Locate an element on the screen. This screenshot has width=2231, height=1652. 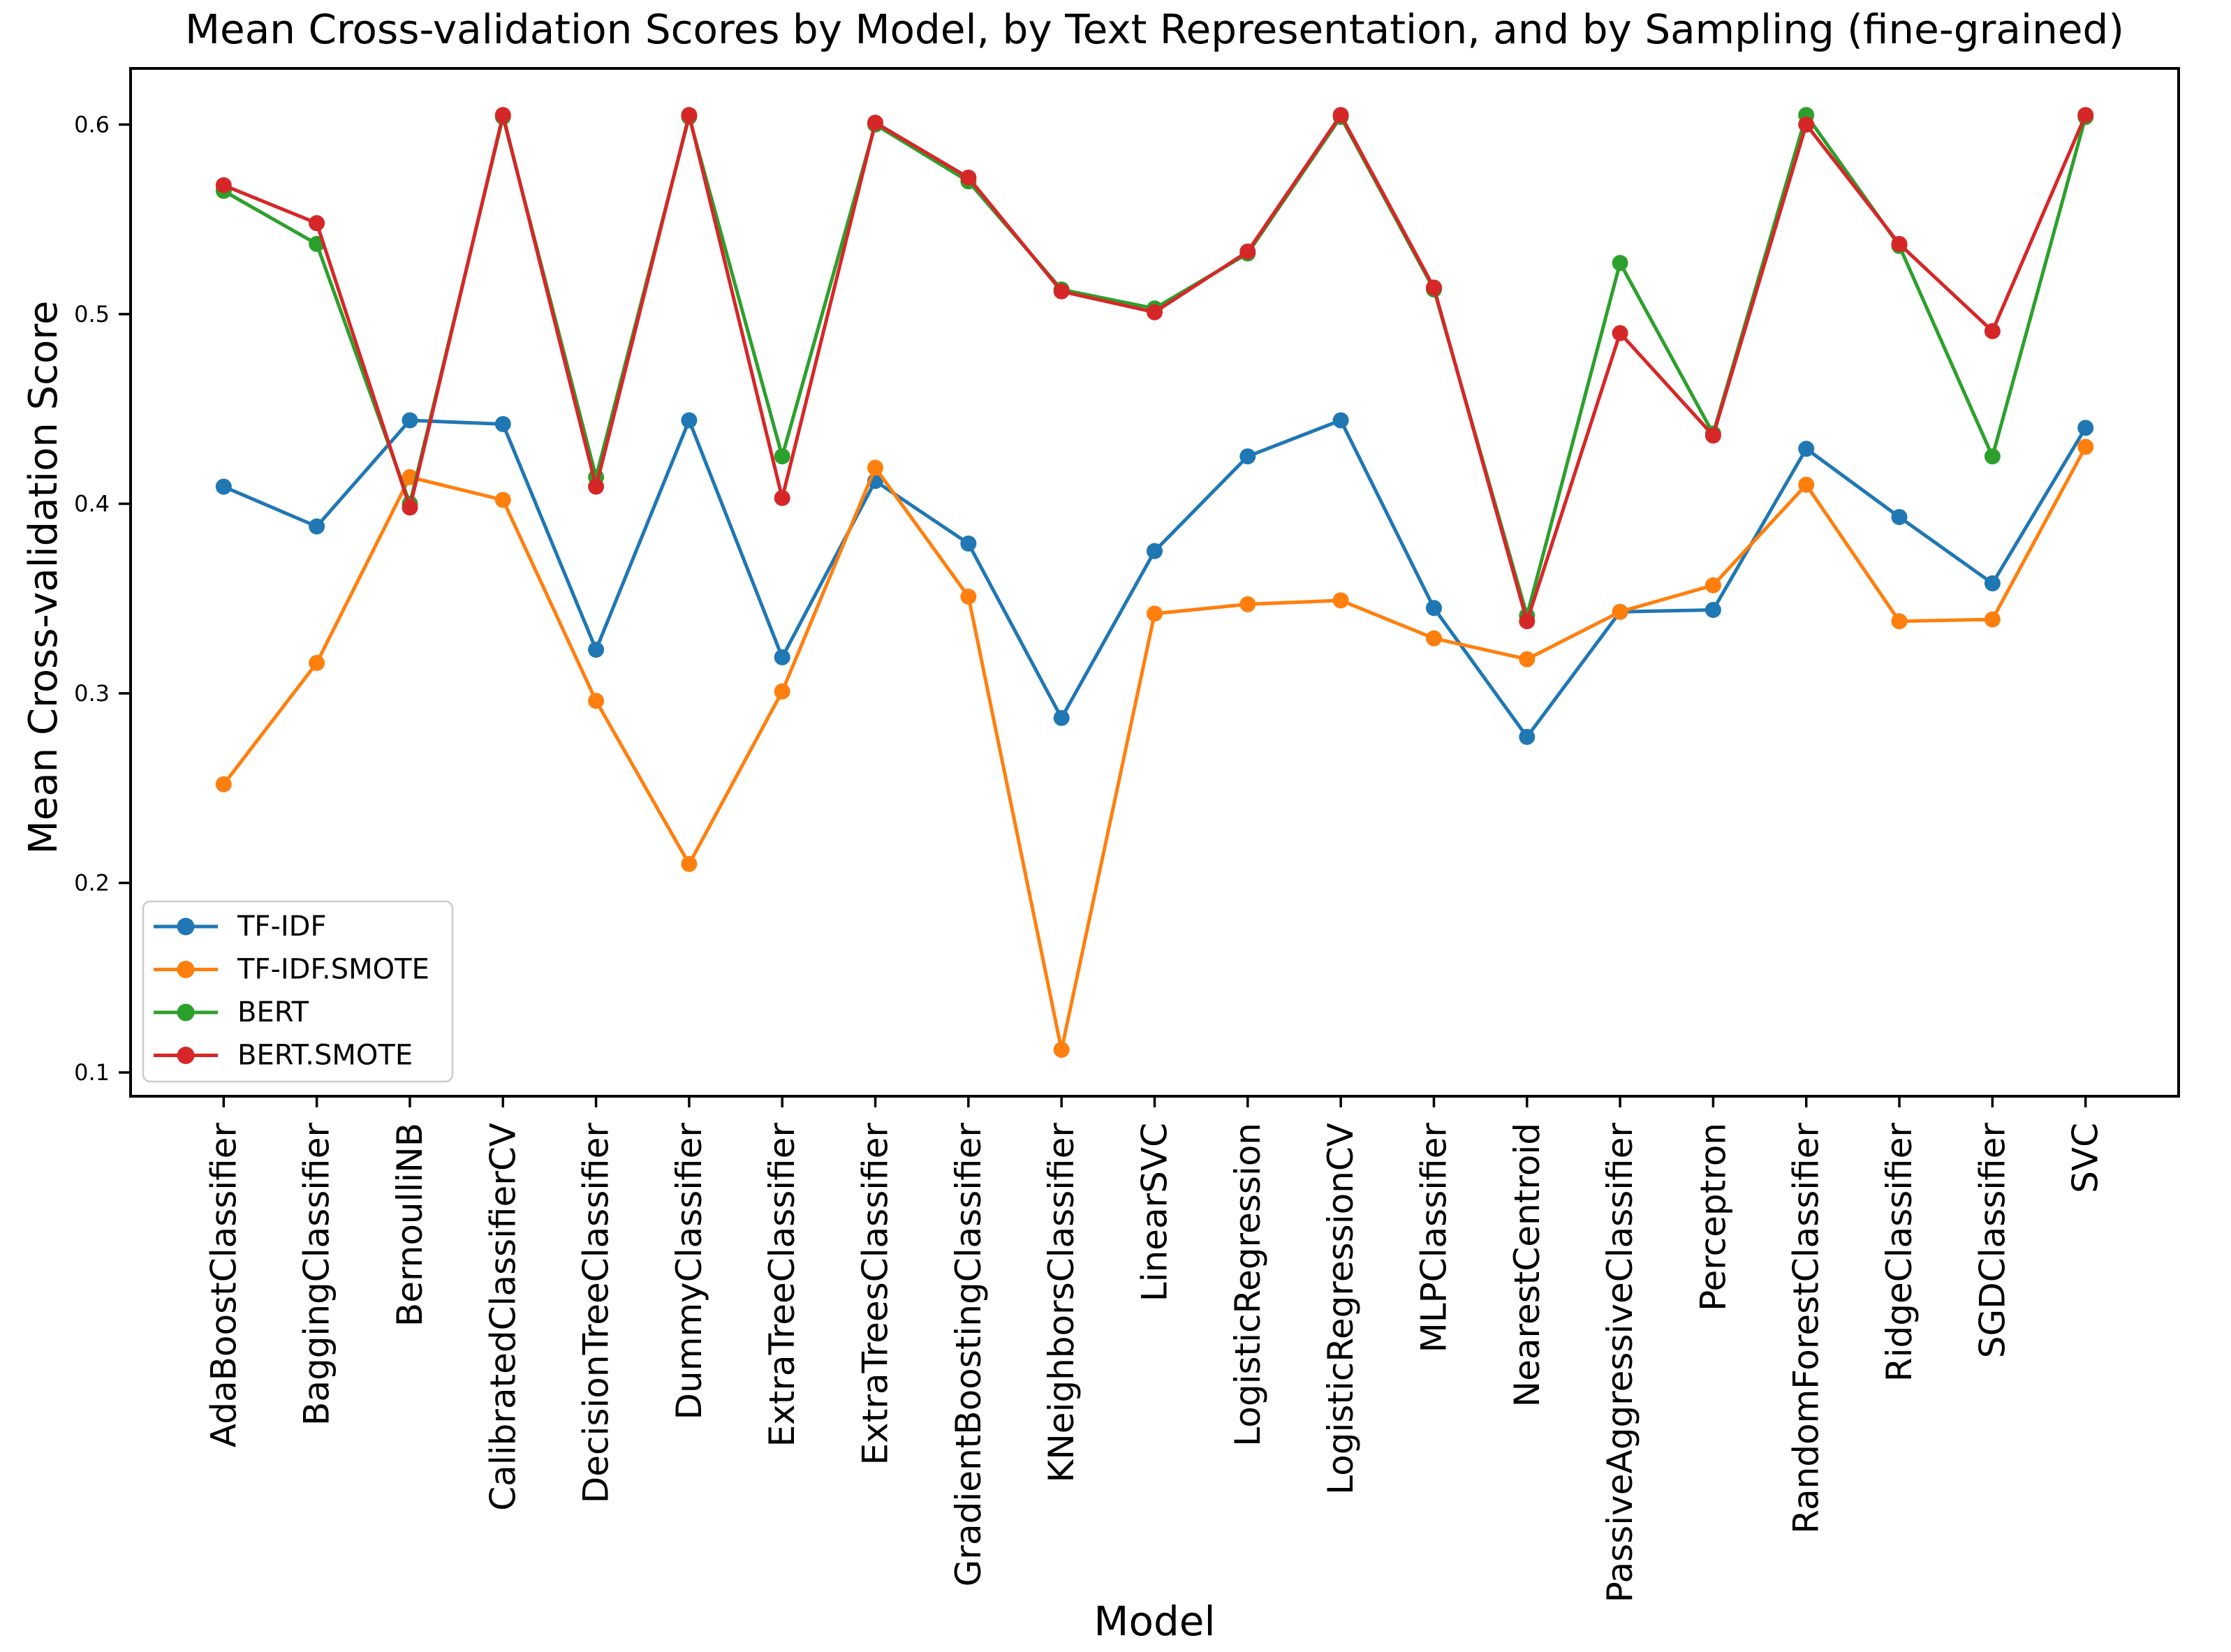
legend-marker-TF-IDF is located at coordinates (186, 927).